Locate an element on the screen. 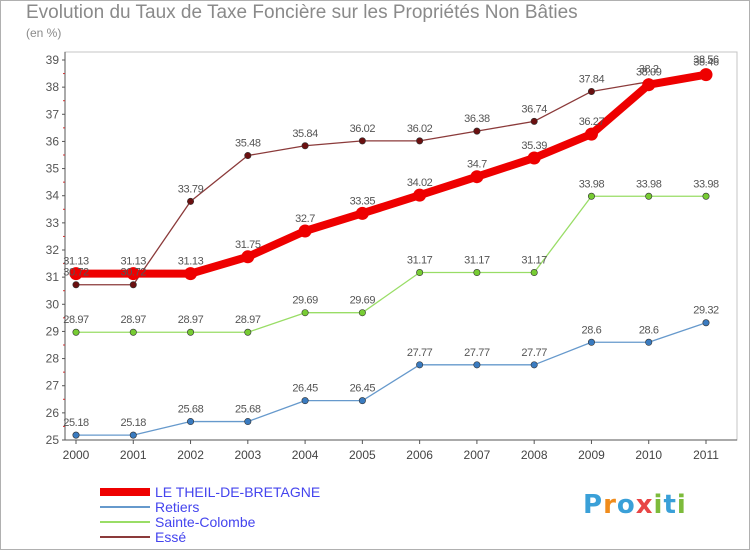 This screenshot has width=750, height=550. data-label-le-theil-de-bretagne: 31.75 is located at coordinates (248, 245).